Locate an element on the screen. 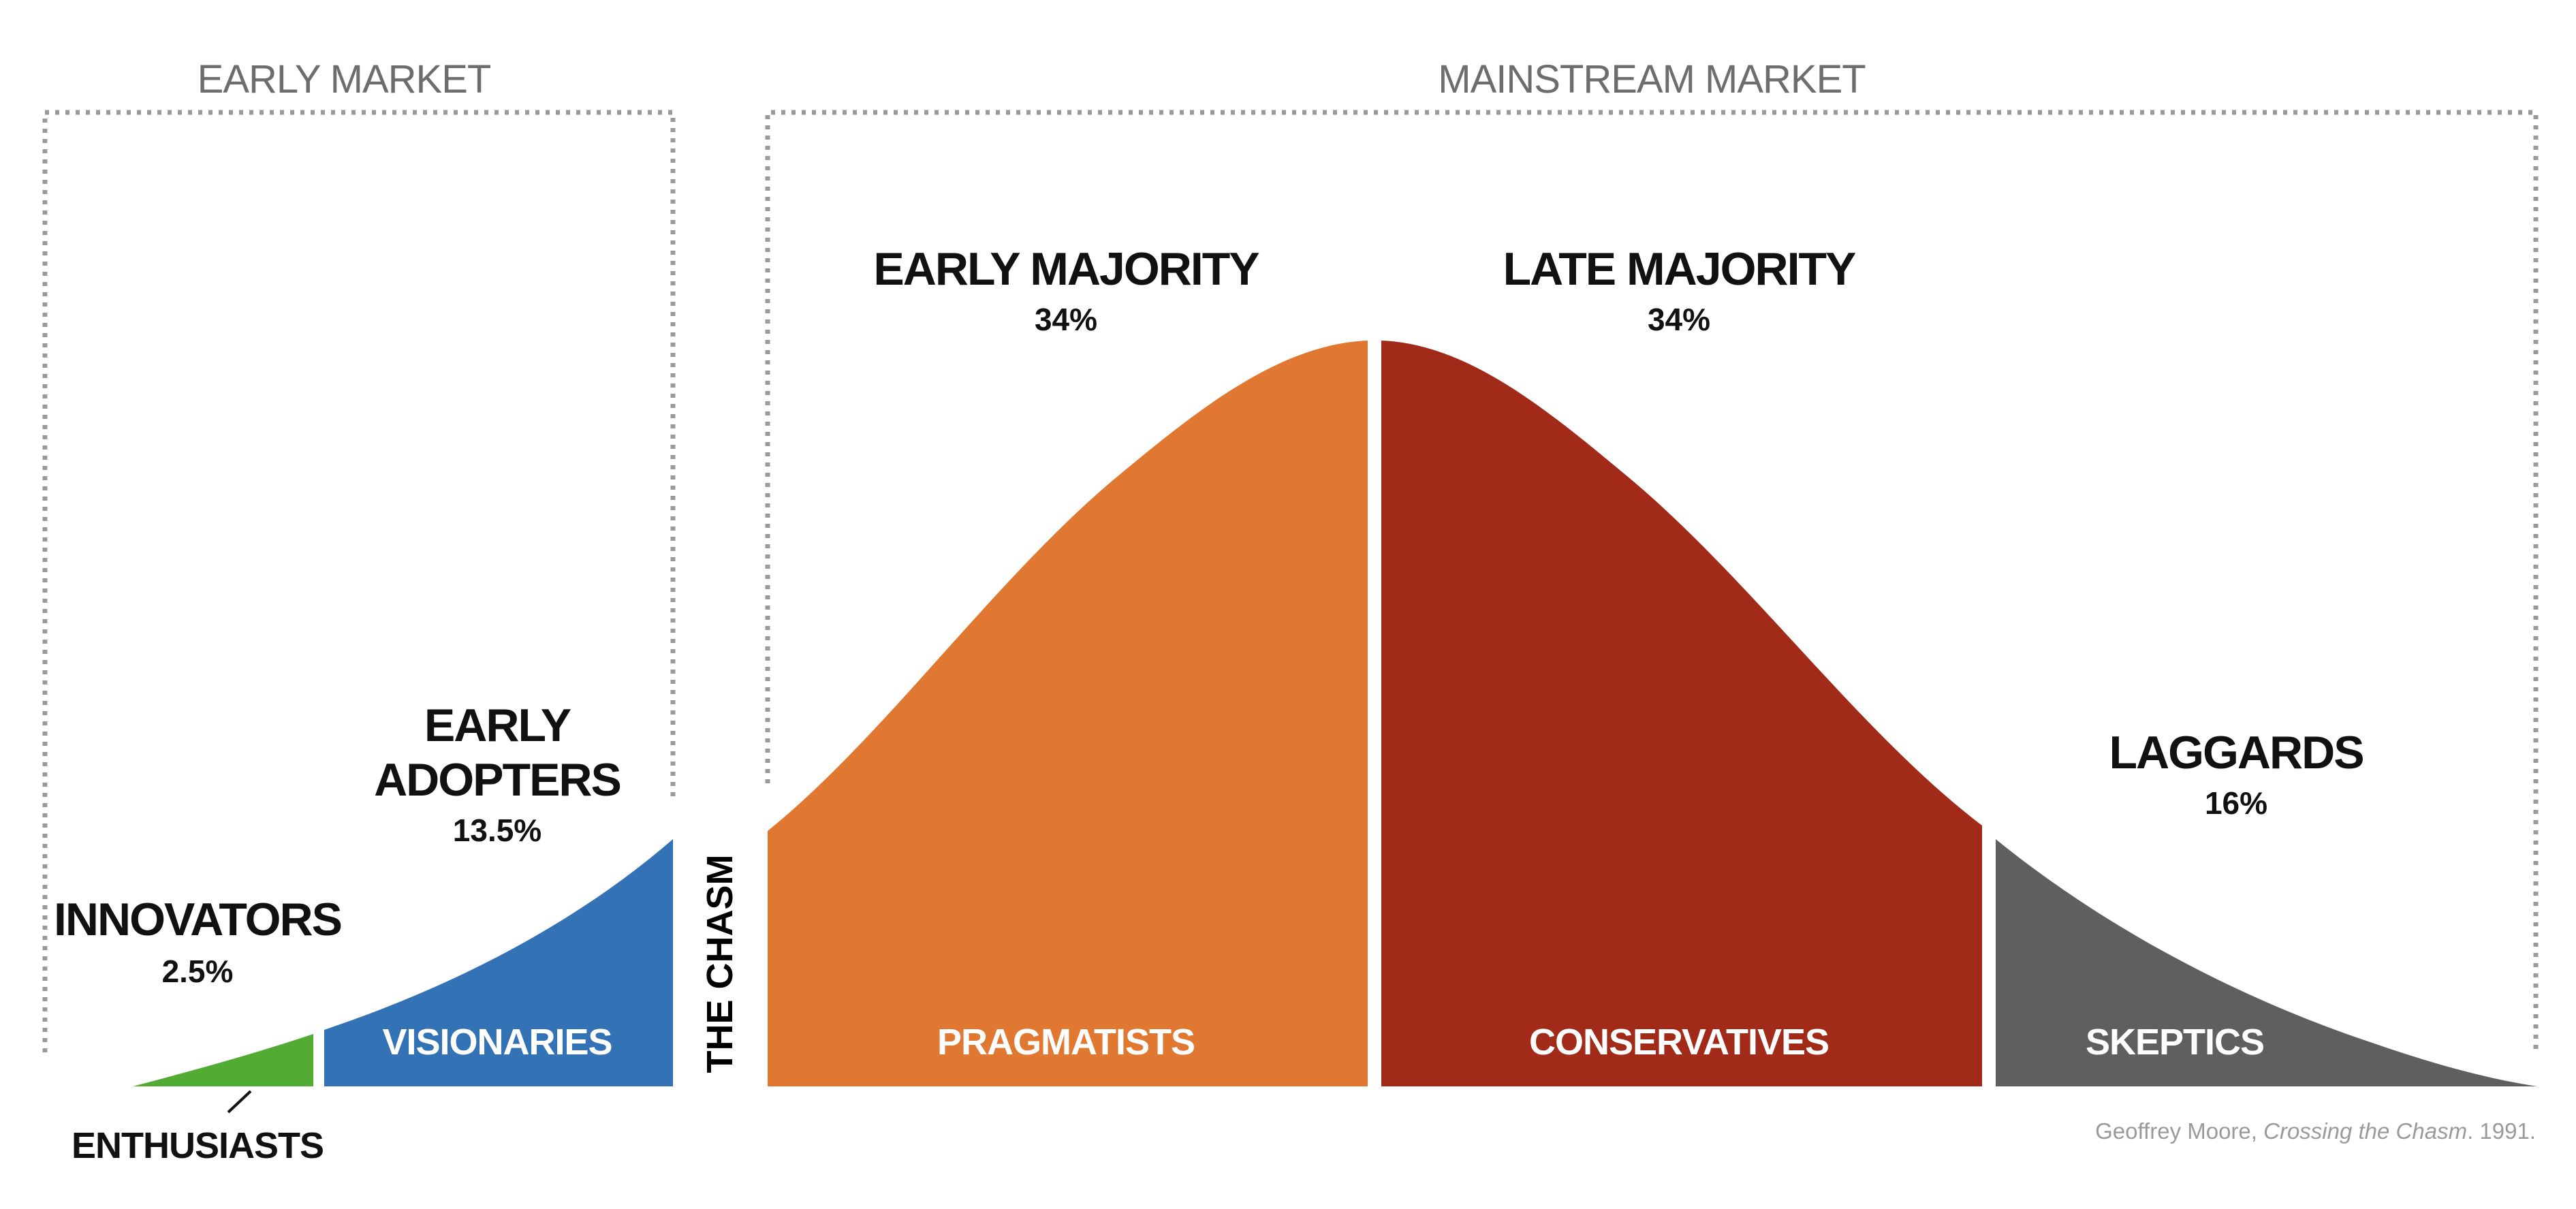 This screenshot has width=2576, height=1209. early-adopters-segment is located at coordinates (498, 962).